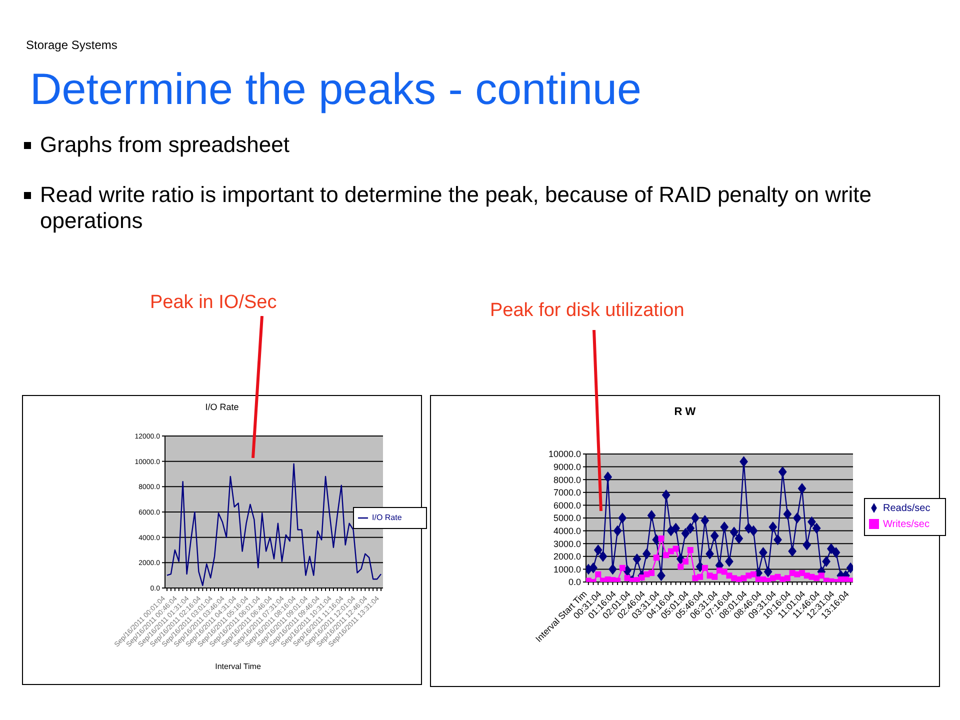 The height and width of the screenshot is (720, 960). What do you see at coordinates (213, 303) in the screenshot?
I see `text: Peak in IO/Sec` at bounding box center [213, 303].